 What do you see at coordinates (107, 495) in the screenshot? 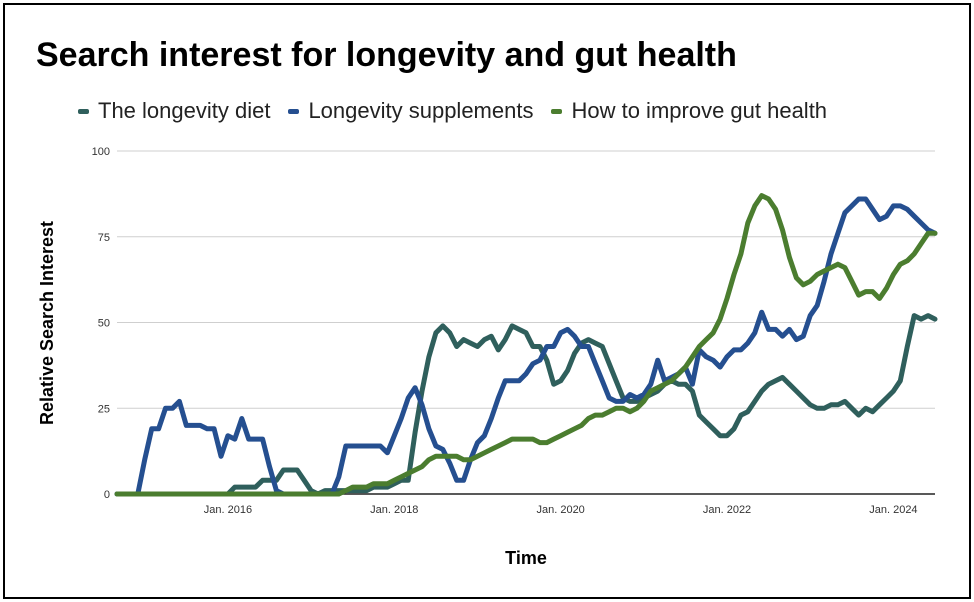
I see `y-tick-label: 0` at bounding box center [107, 495].